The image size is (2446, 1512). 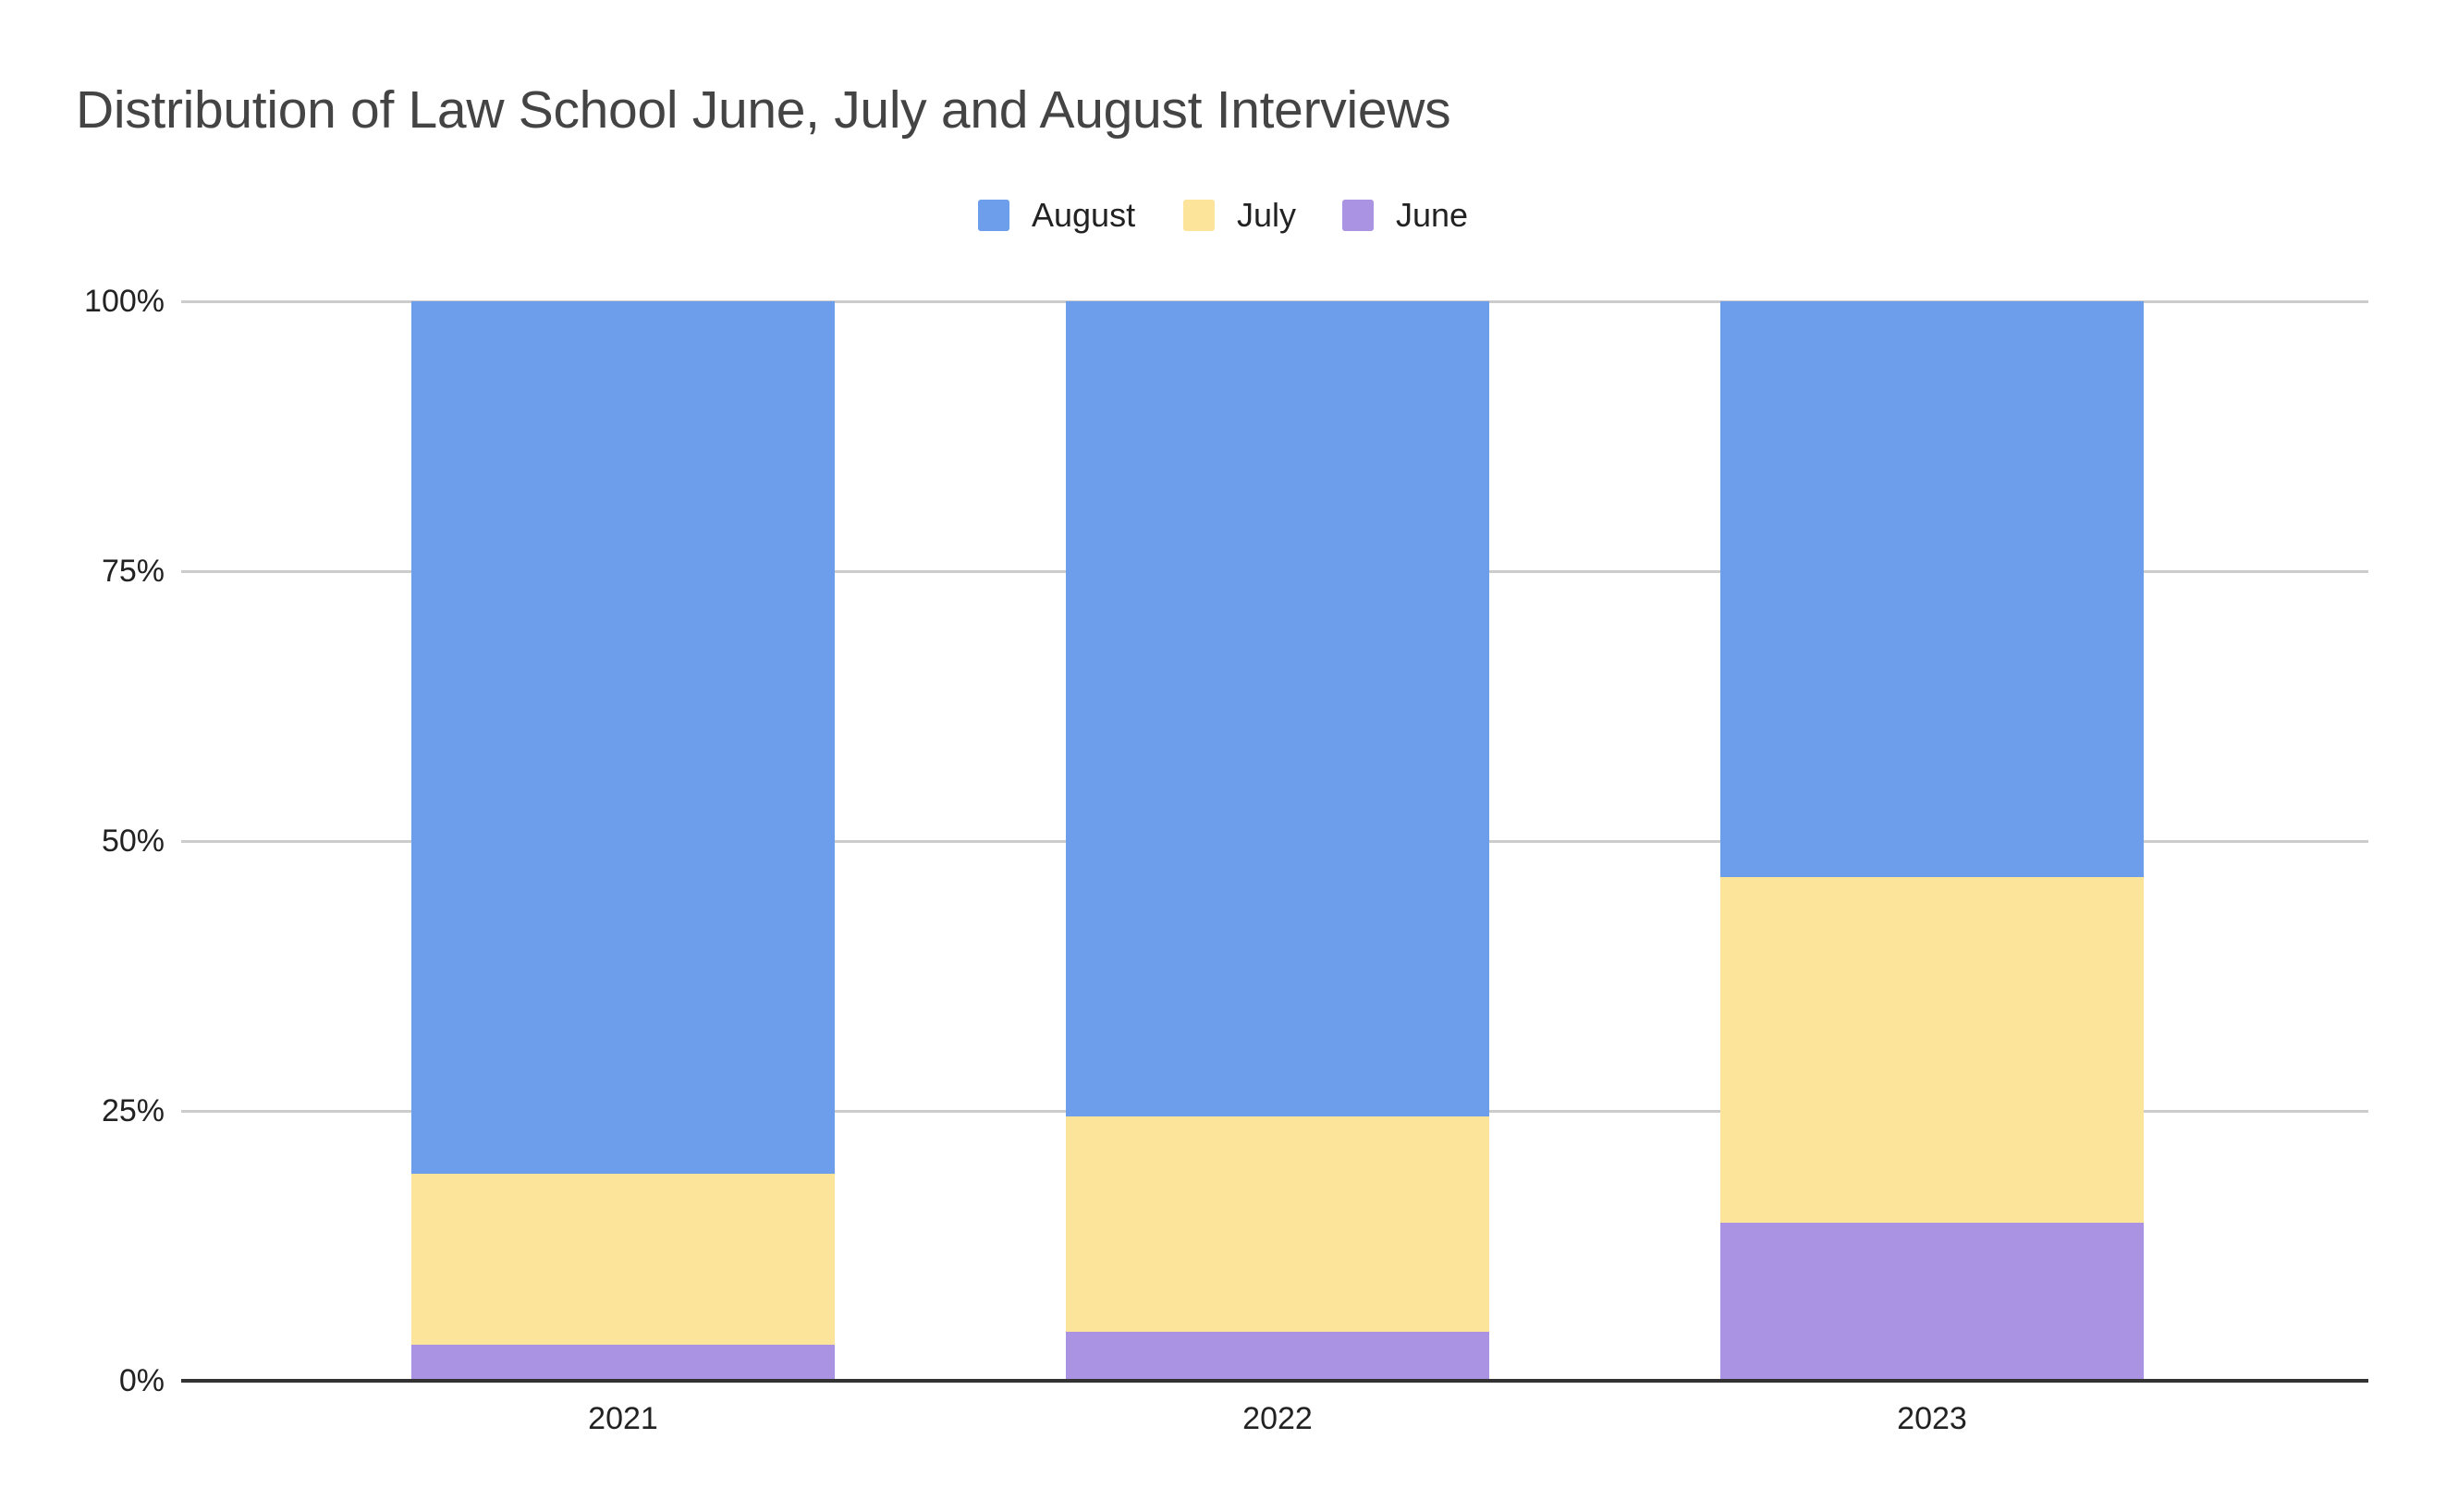 I want to click on y-tick-label: 100%, so click(x=125, y=301).